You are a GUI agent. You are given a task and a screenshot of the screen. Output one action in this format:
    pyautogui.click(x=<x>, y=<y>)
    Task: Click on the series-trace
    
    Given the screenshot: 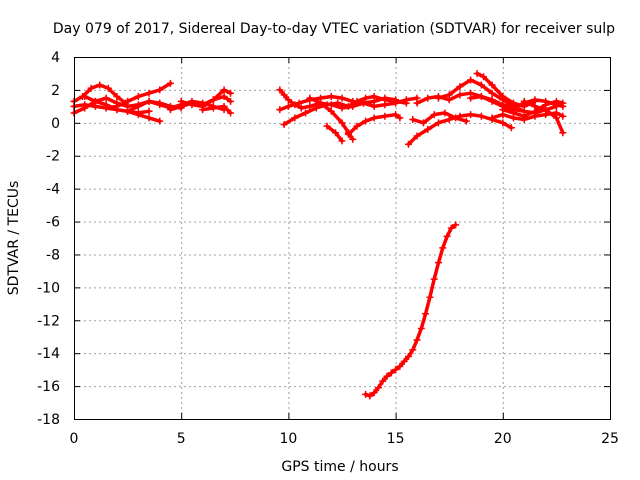 What is the action you would take?
    pyautogui.click(x=216, y=109)
    